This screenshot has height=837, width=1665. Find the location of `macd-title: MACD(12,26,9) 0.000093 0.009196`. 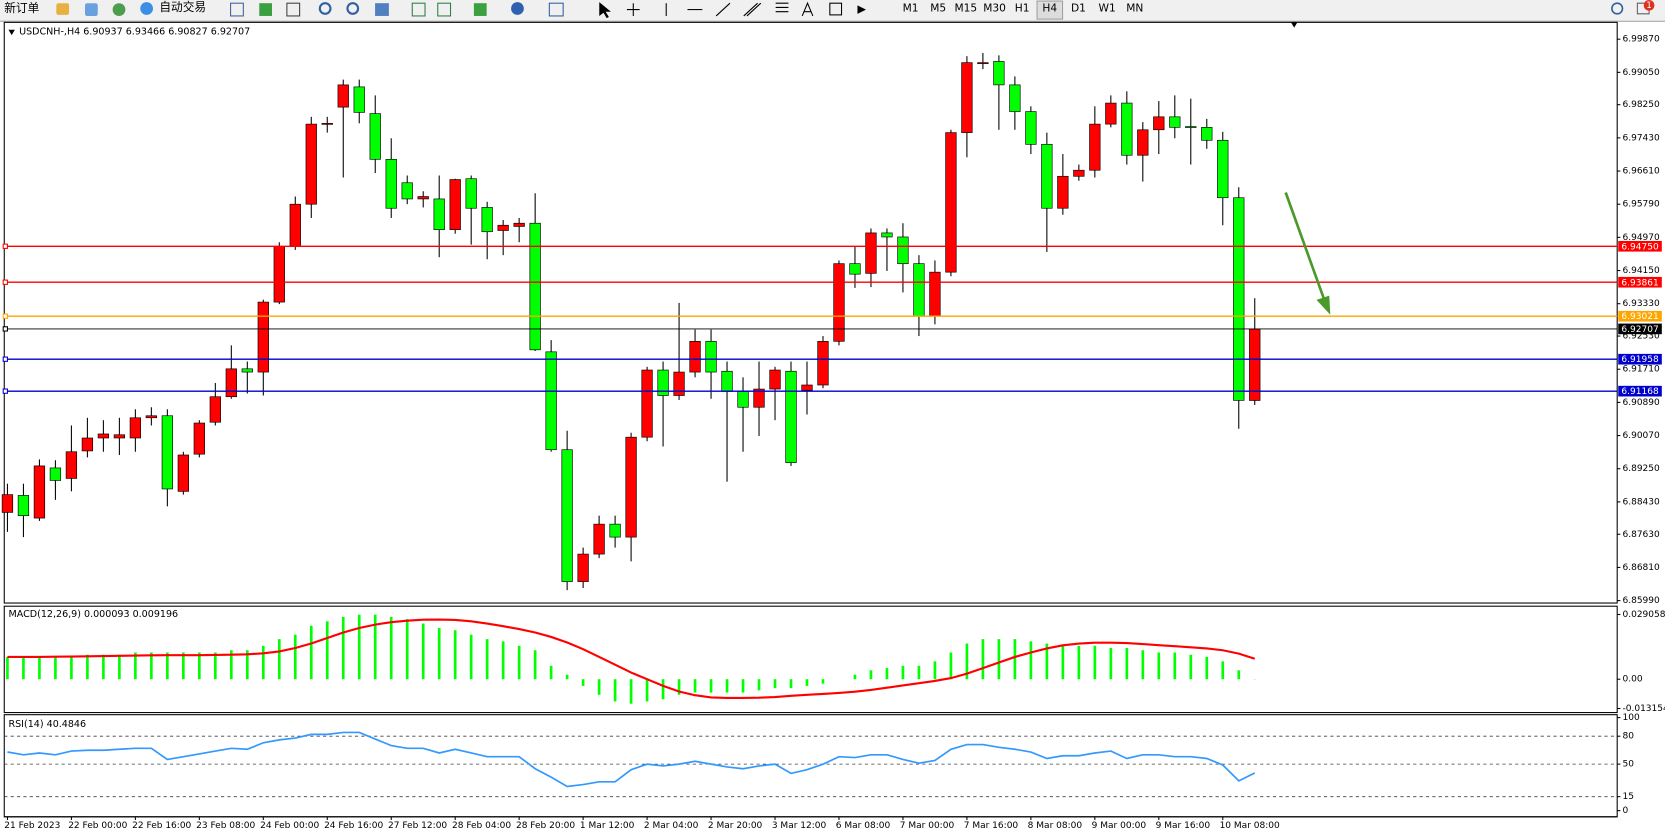

macd-title: MACD(12,26,9) 0.000093 0.009196 is located at coordinates (94, 614).